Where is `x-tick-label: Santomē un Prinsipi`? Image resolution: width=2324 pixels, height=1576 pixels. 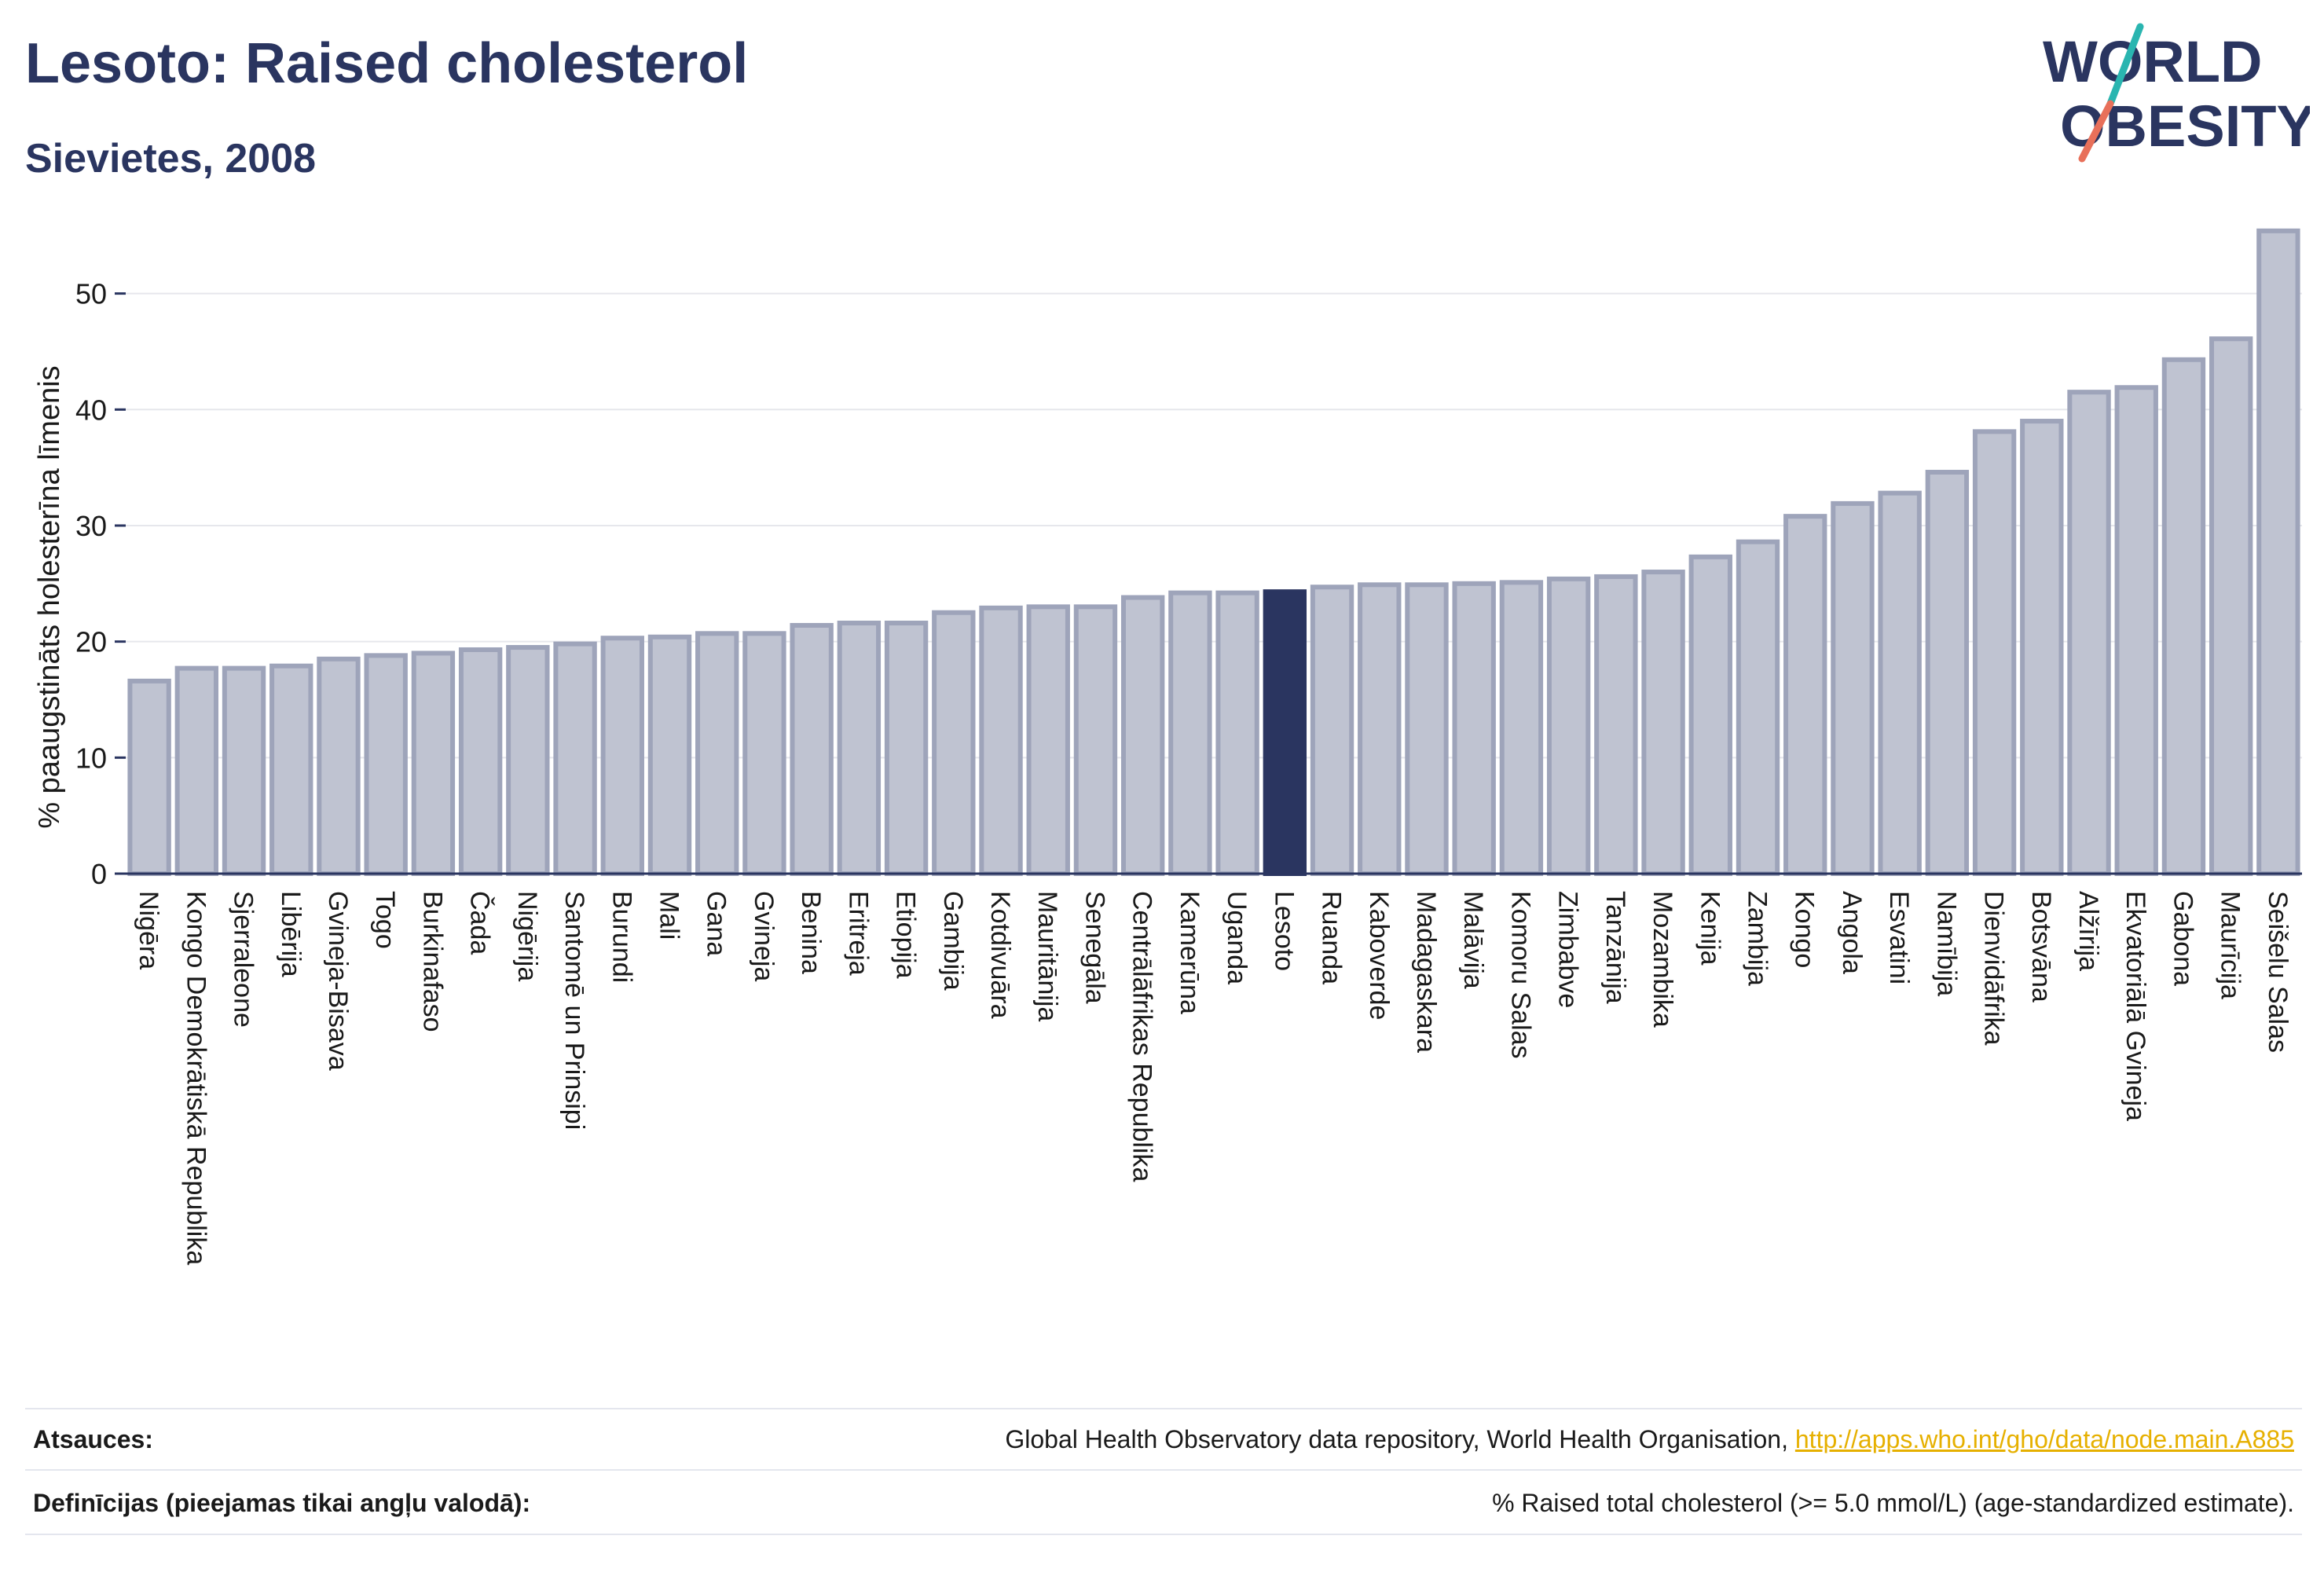 x-tick-label: Santomē un Prinsipi is located at coordinates (574, 1010).